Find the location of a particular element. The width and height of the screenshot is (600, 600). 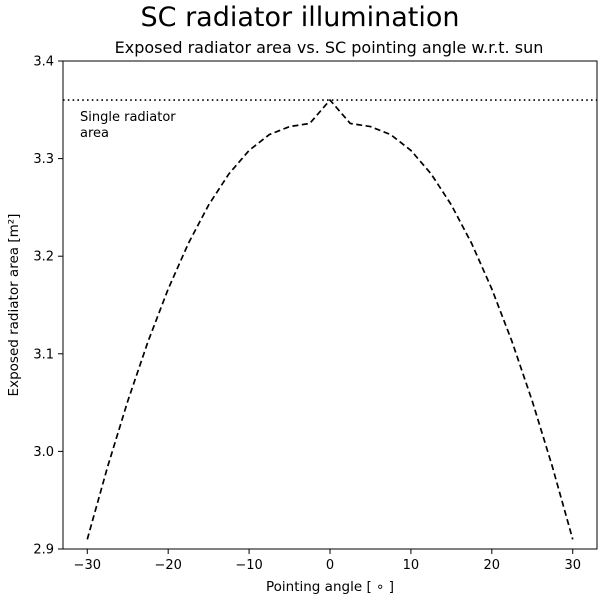

y-tick-label: 3.1 is located at coordinates (43, 354).